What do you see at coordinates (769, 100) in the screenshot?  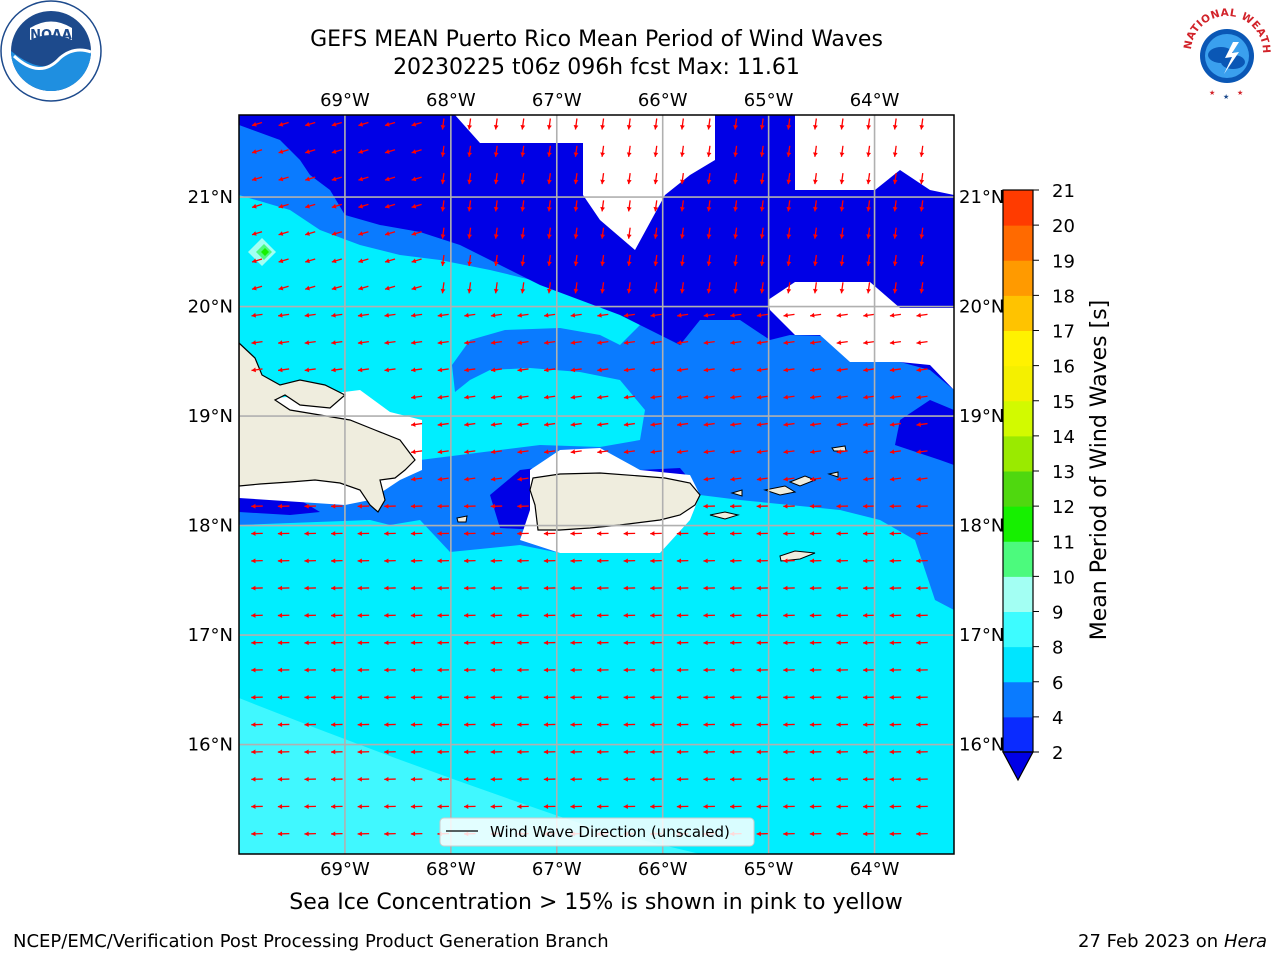 I see `lon-label-top: 65°W` at bounding box center [769, 100].